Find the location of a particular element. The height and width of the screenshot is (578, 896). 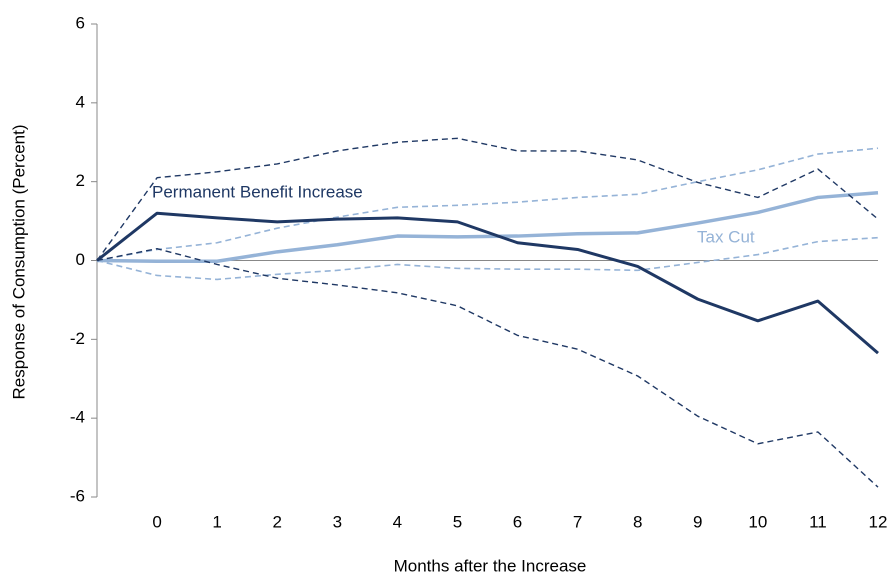

x-tick-label: 11 is located at coordinates (818, 521).